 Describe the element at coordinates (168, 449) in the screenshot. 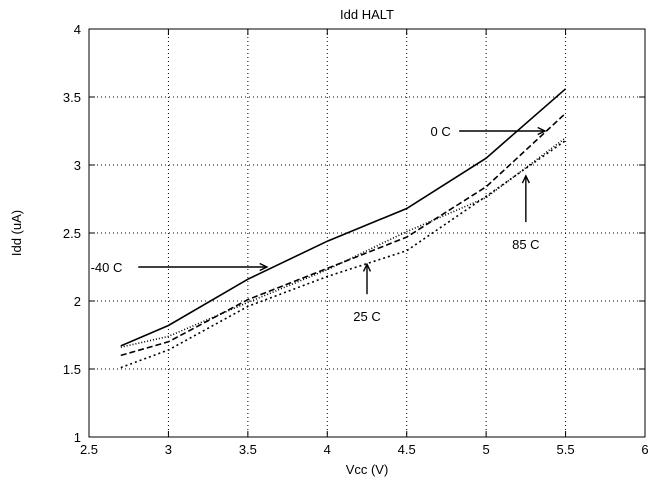

I see `x-tick-label: 3` at that location.